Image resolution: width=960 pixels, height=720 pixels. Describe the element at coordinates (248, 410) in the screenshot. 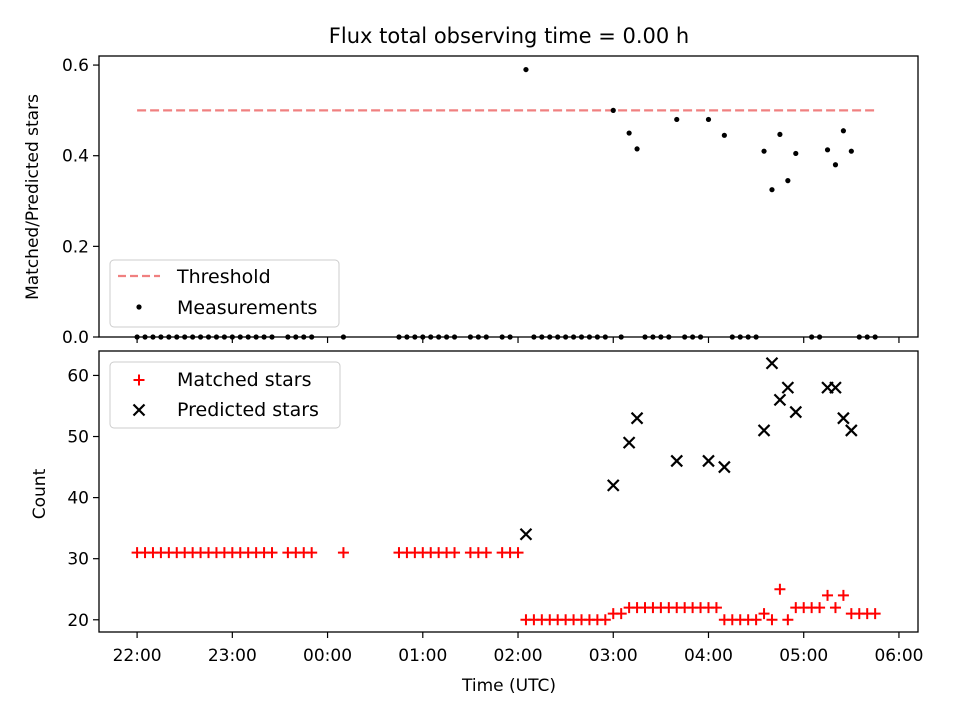

I see `legend-predicted-label: Predicted stars` at that location.